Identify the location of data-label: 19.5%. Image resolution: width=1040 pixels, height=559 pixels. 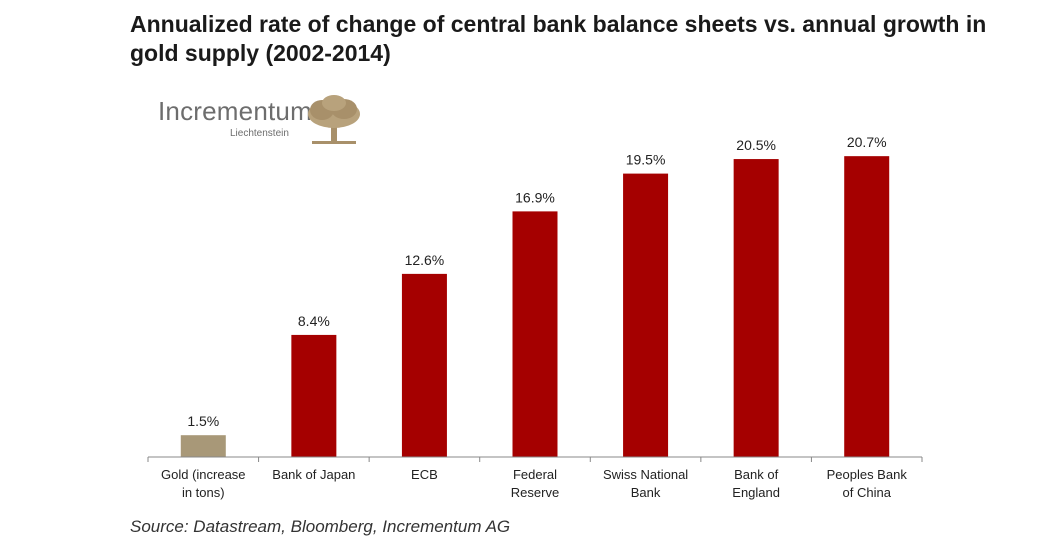
(646, 160).